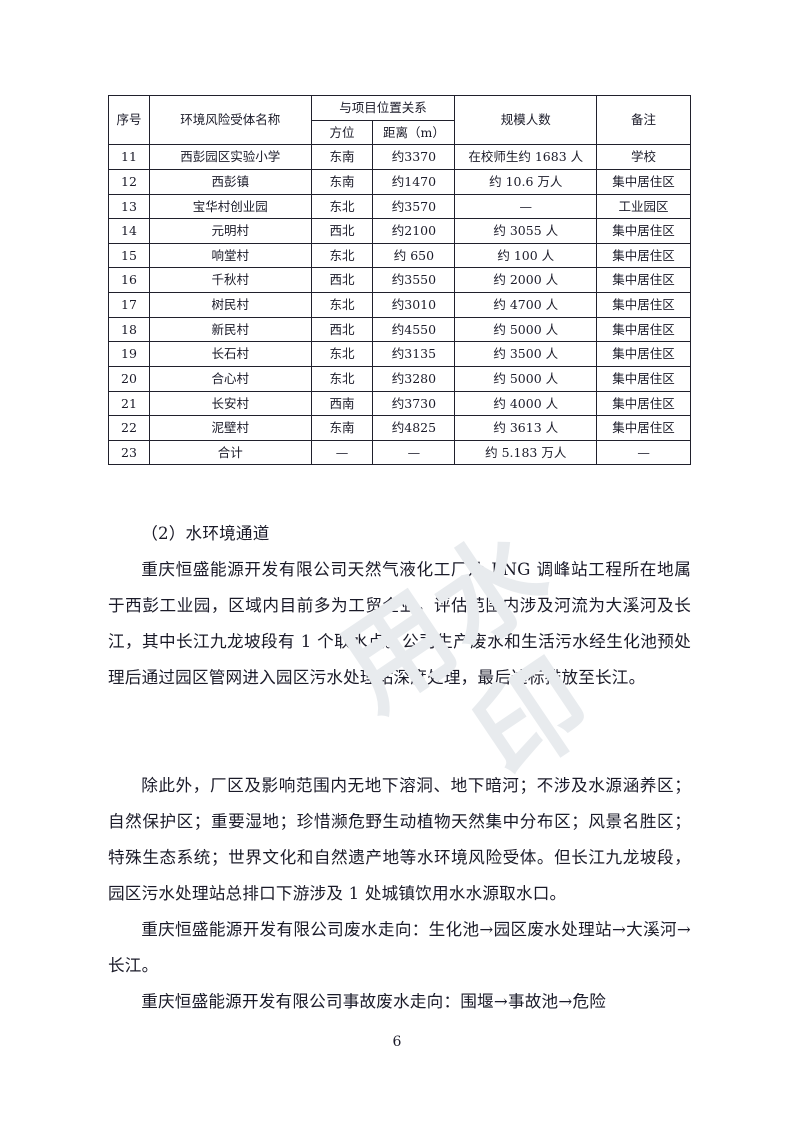  I want to click on cell-no: 13, so click(129, 206).